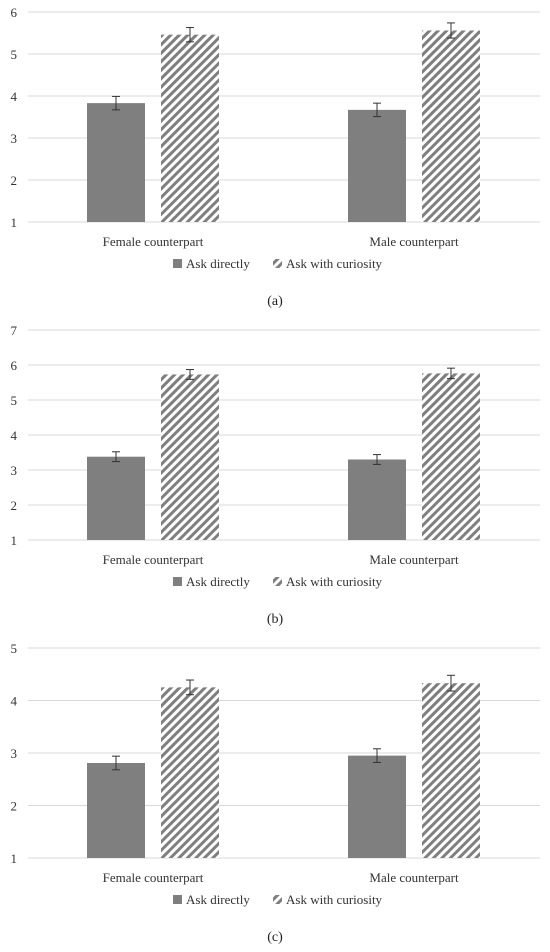  Describe the element at coordinates (275, 619) in the screenshot. I see `panel-caption-b: (b)` at that location.